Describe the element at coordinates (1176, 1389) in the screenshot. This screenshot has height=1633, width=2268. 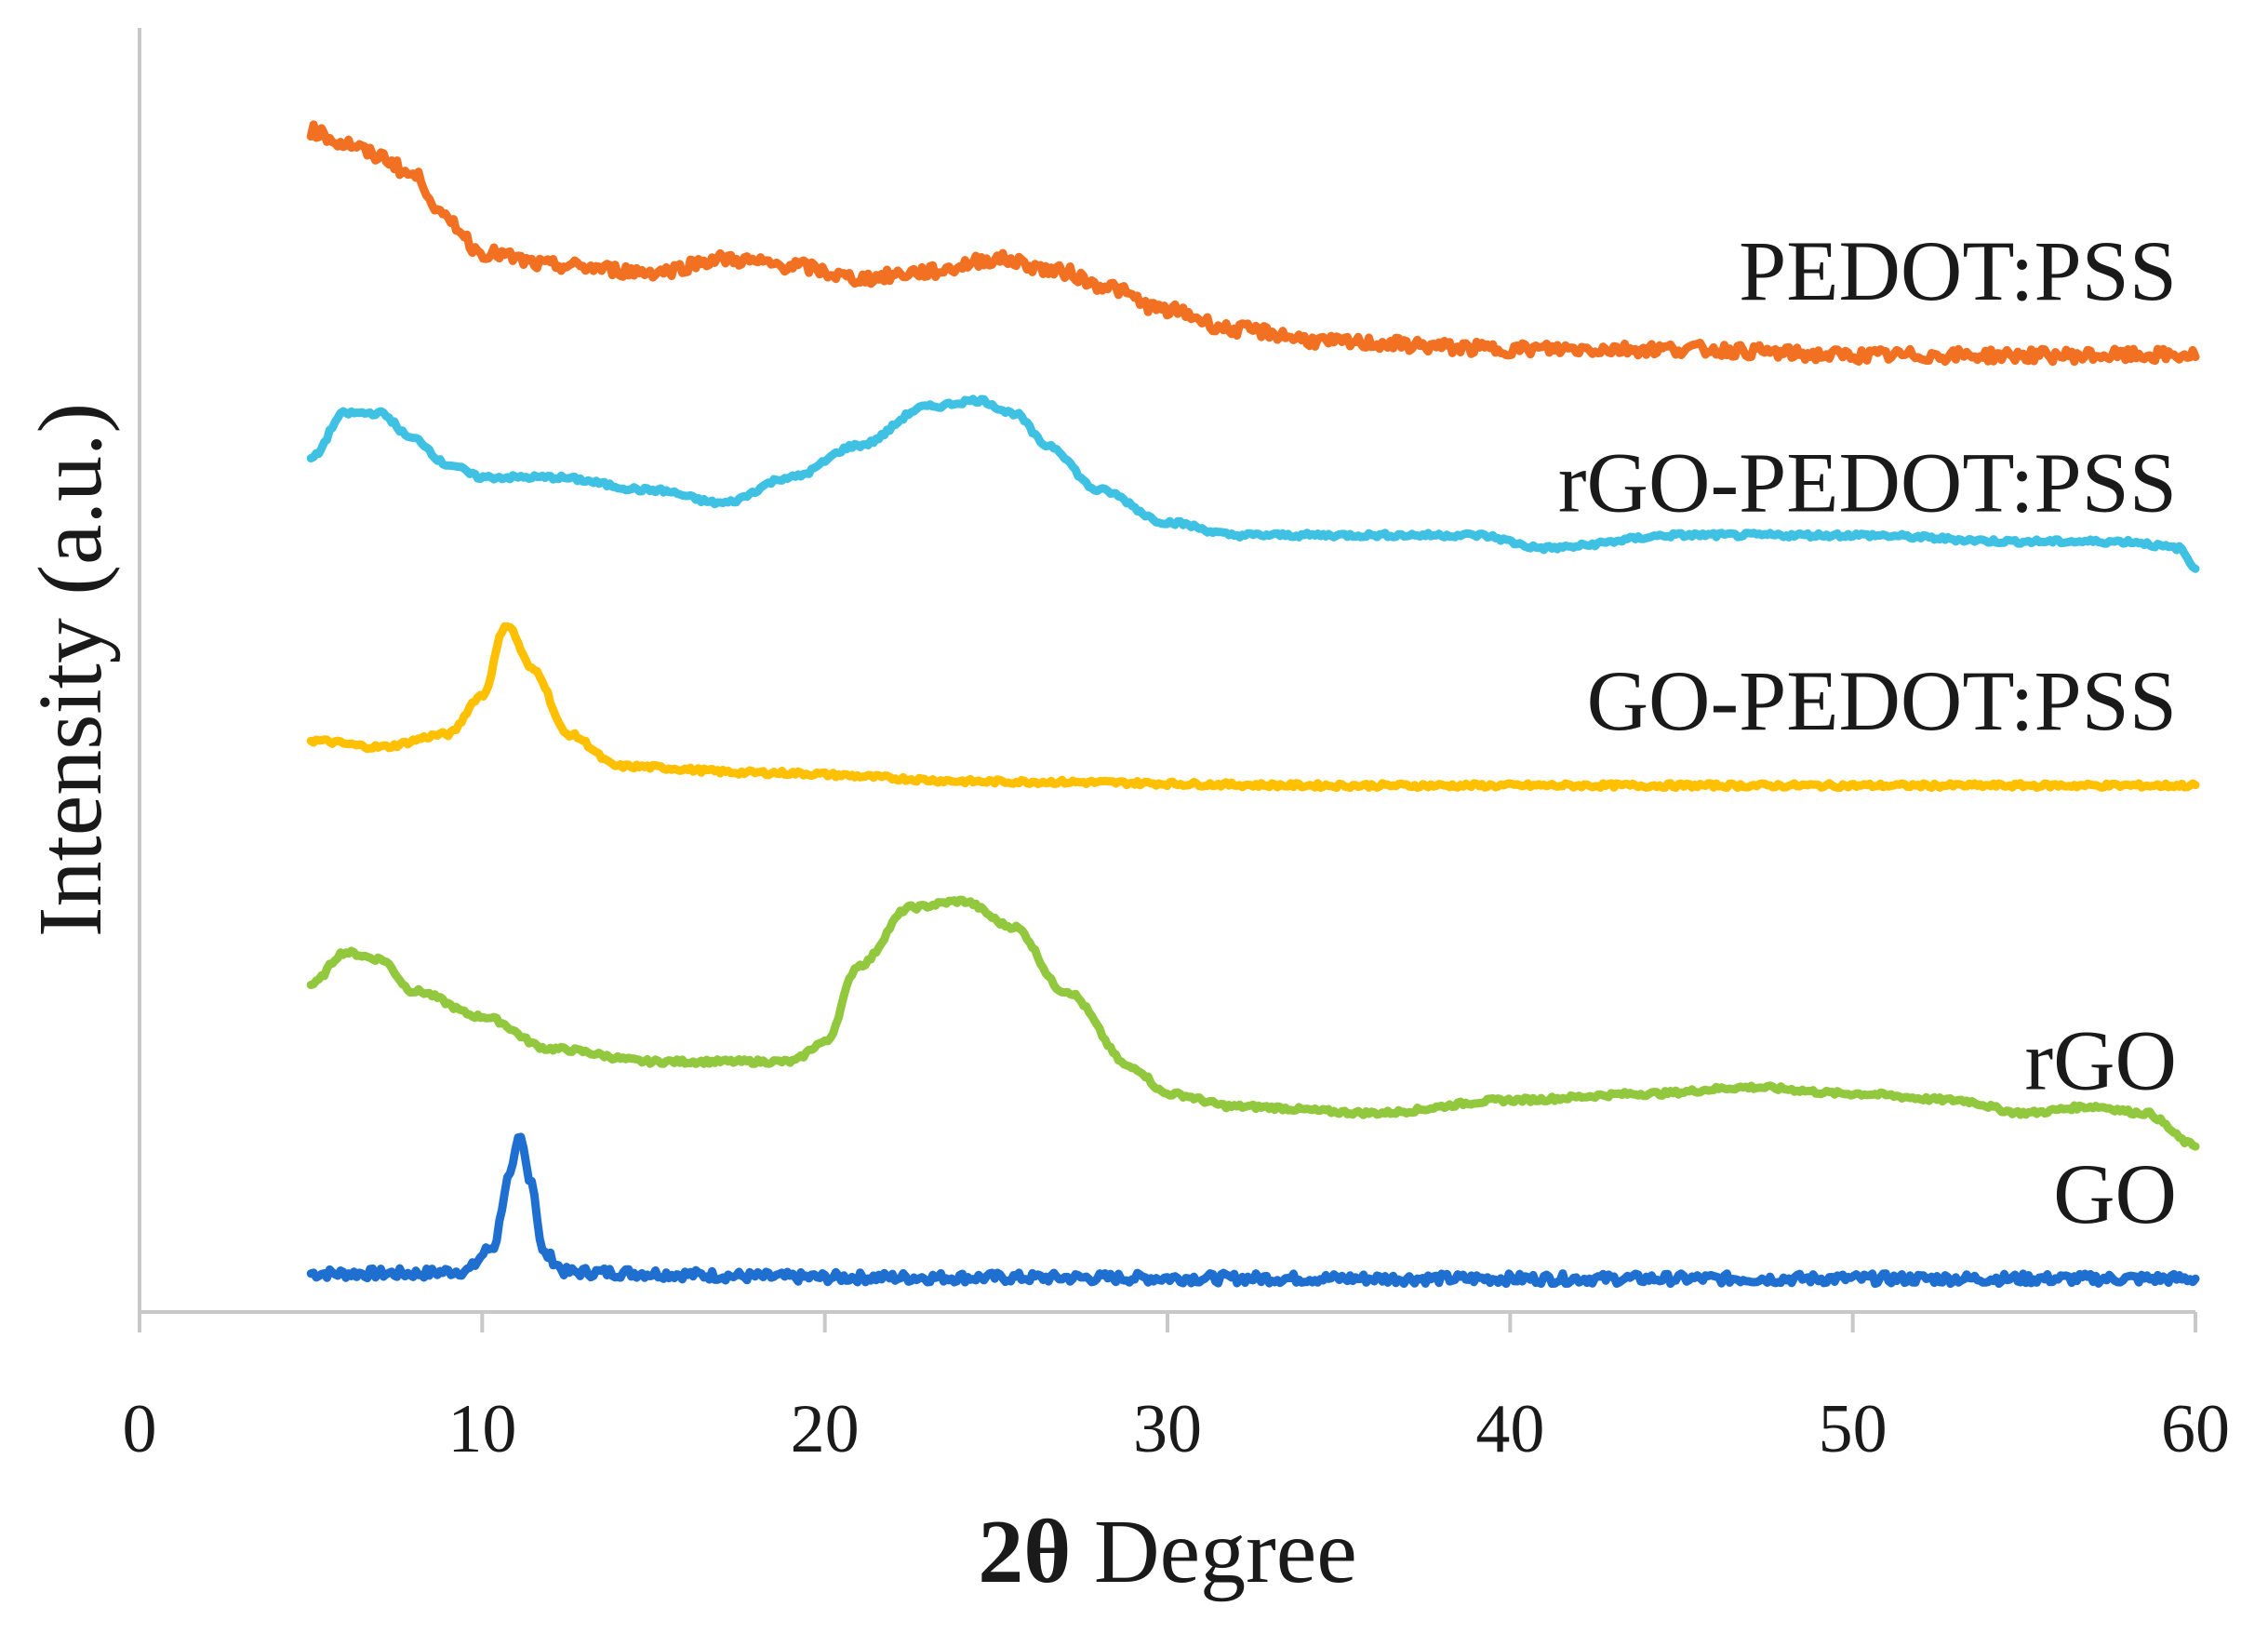
I see `x-axis-ticks: 0 10 20 30 40 50 60` at that location.